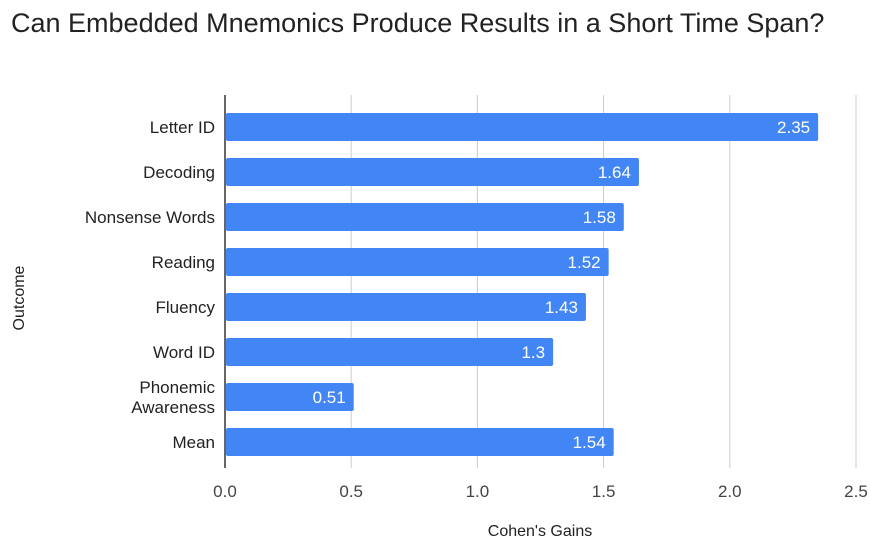 This screenshot has width=870, height=545. I want to click on category-label: Word ID, so click(184, 352).